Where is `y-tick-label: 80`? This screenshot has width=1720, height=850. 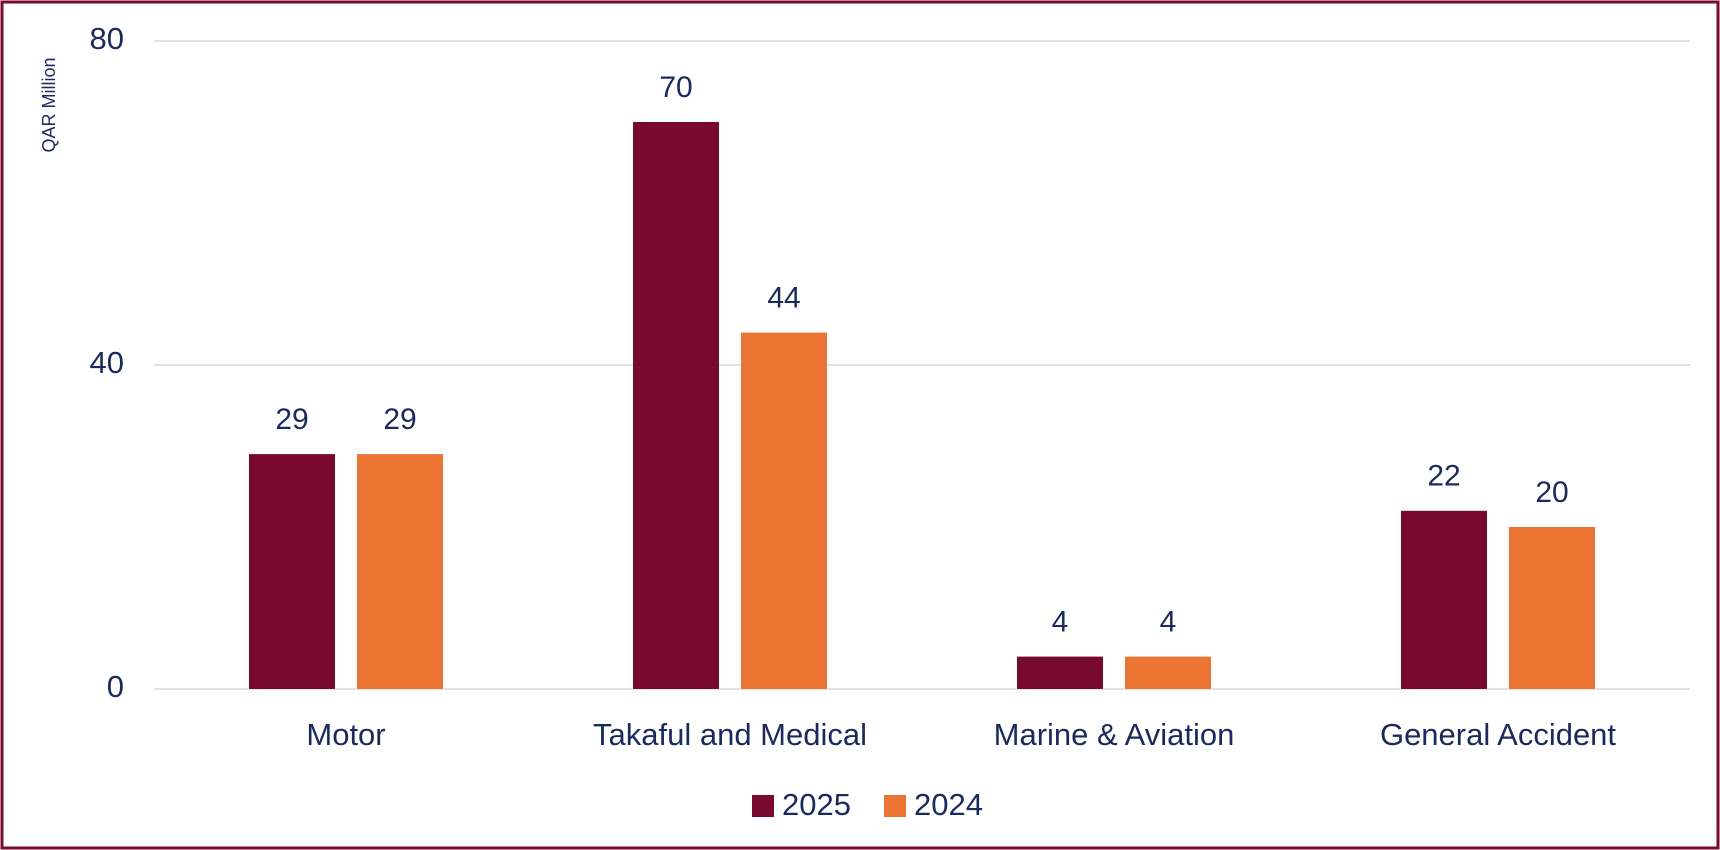 y-tick-label: 80 is located at coordinates (107, 38).